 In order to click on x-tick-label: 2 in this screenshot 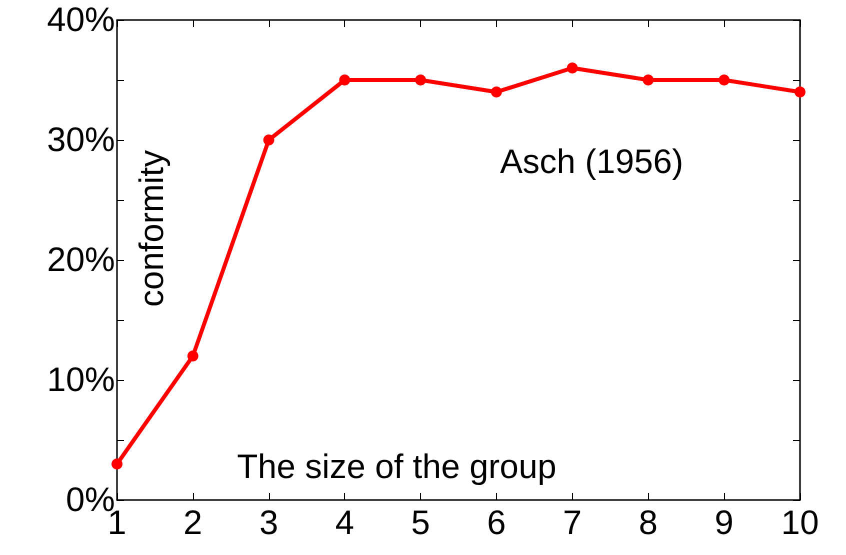, I will do `click(192, 523)`.